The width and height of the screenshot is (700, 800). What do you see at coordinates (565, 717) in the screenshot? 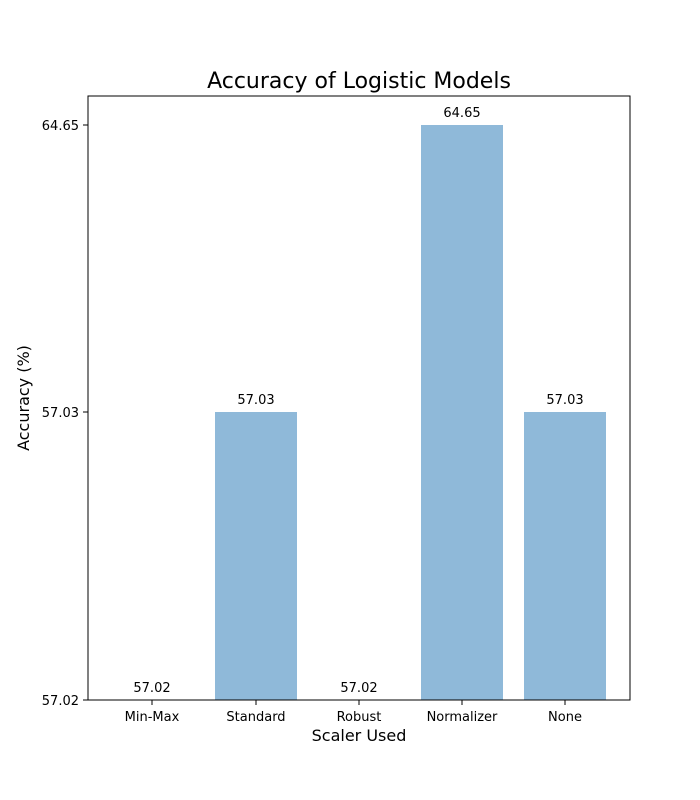
I see `x-tick-label: None` at bounding box center [565, 717].